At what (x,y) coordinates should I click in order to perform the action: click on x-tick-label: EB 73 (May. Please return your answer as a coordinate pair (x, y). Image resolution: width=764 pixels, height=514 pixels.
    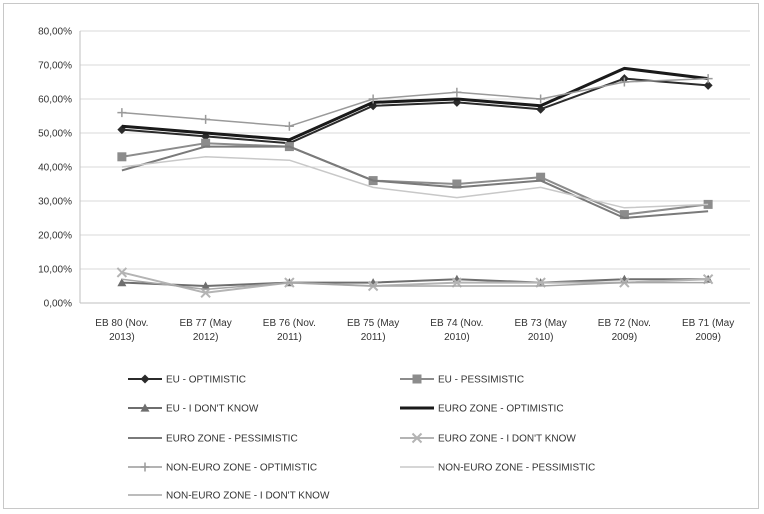
    Looking at the image, I should click on (541, 323).